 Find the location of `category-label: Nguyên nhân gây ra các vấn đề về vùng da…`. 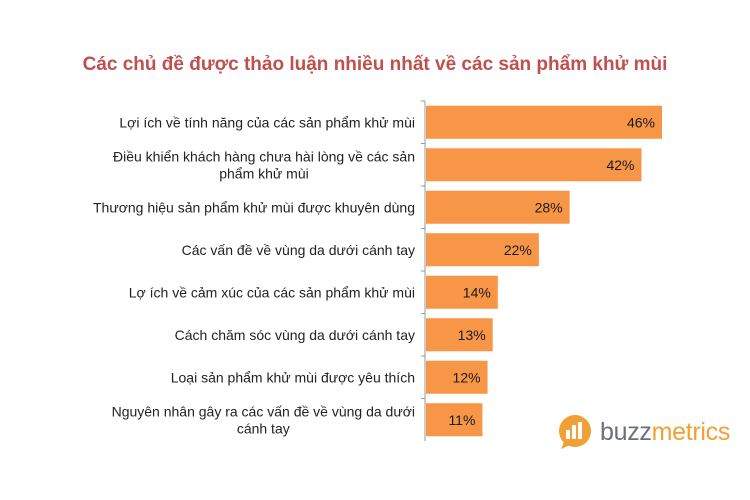

category-label: Nguyên nhân gây ra các vấn đề về vùng da… is located at coordinates (263, 419).